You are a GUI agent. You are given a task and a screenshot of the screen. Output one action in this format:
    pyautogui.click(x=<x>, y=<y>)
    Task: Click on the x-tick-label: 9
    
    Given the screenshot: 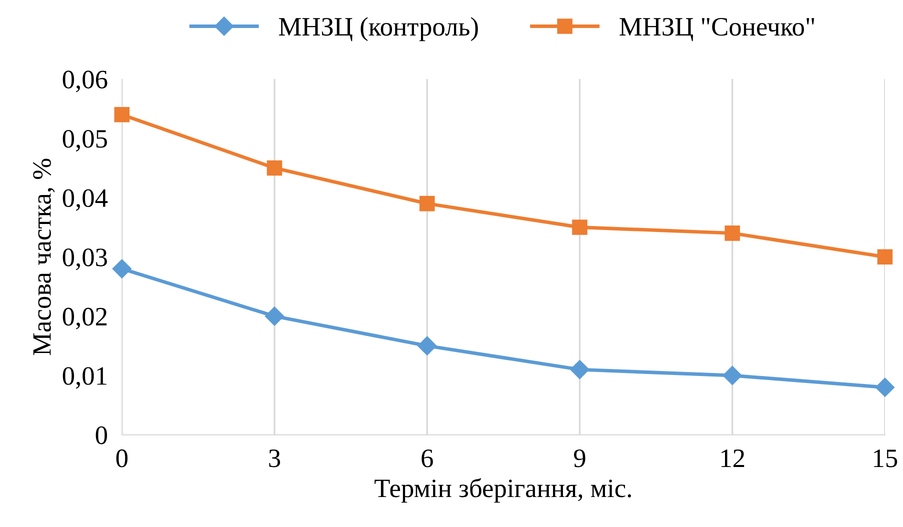 What is the action you would take?
    pyautogui.click(x=580, y=459)
    